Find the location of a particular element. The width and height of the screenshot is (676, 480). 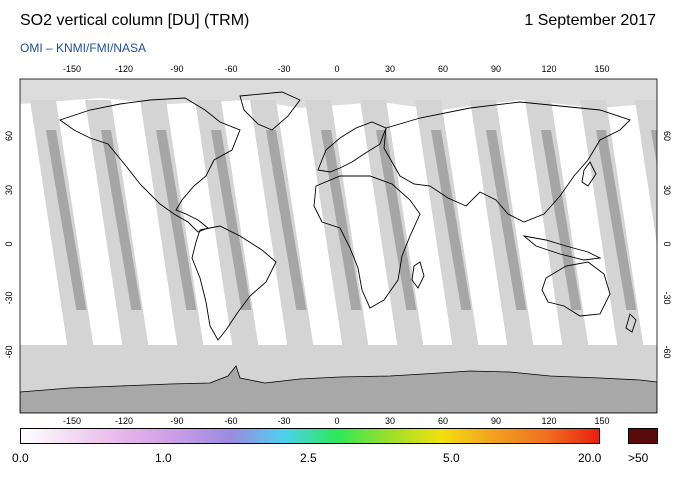

asia is located at coordinates (507, 162).